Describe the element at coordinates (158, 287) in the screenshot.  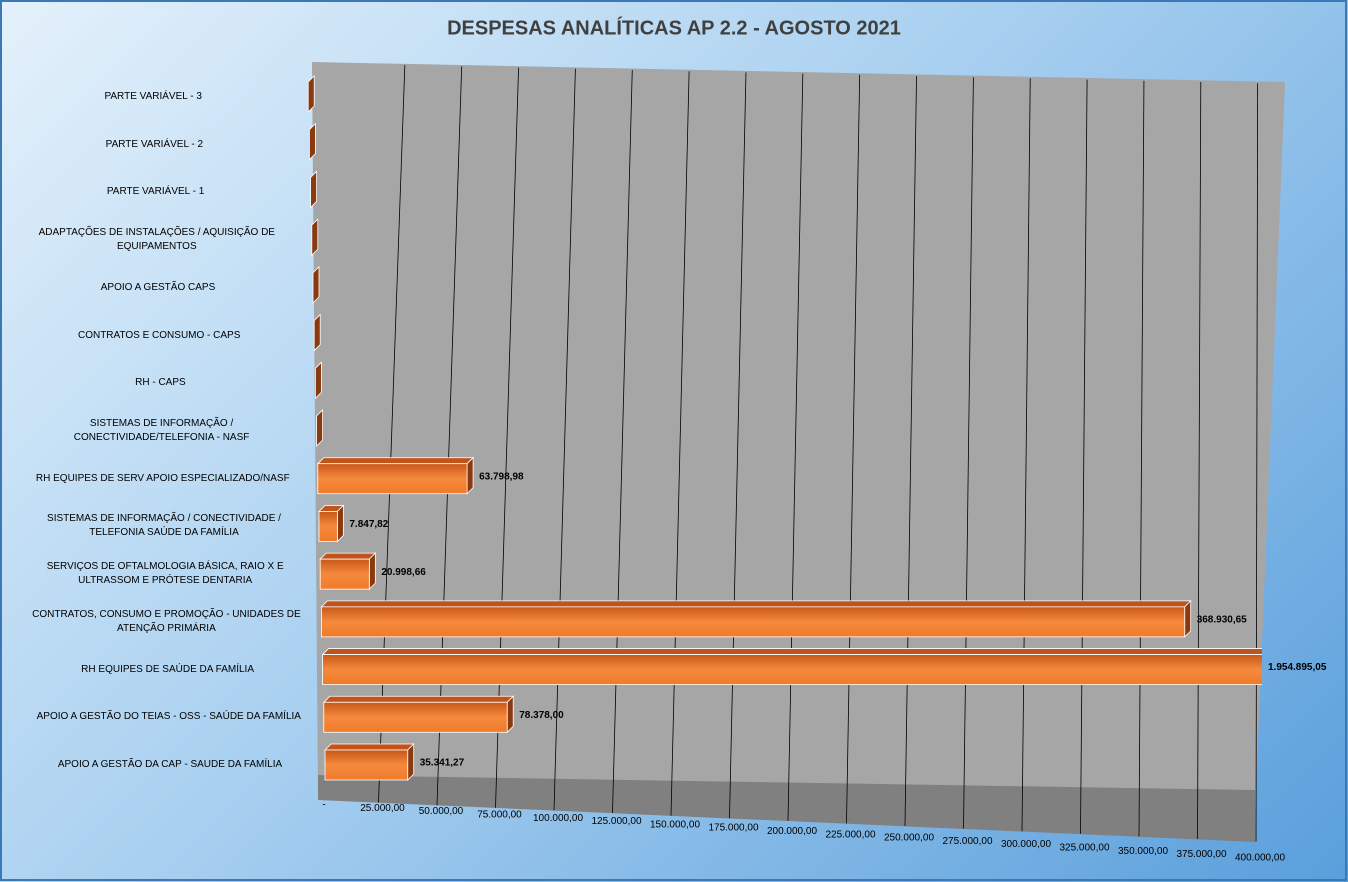
I see `y-tick-label: APOIO A GESTÃO CAPS` at that location.